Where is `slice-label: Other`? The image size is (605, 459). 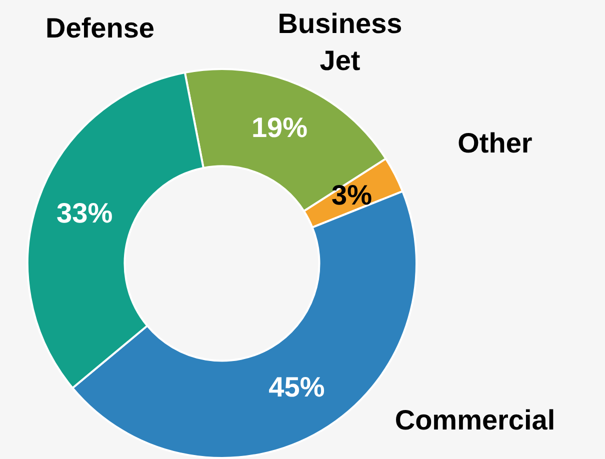
slice-label: Other is located at coordinates (495, 143).